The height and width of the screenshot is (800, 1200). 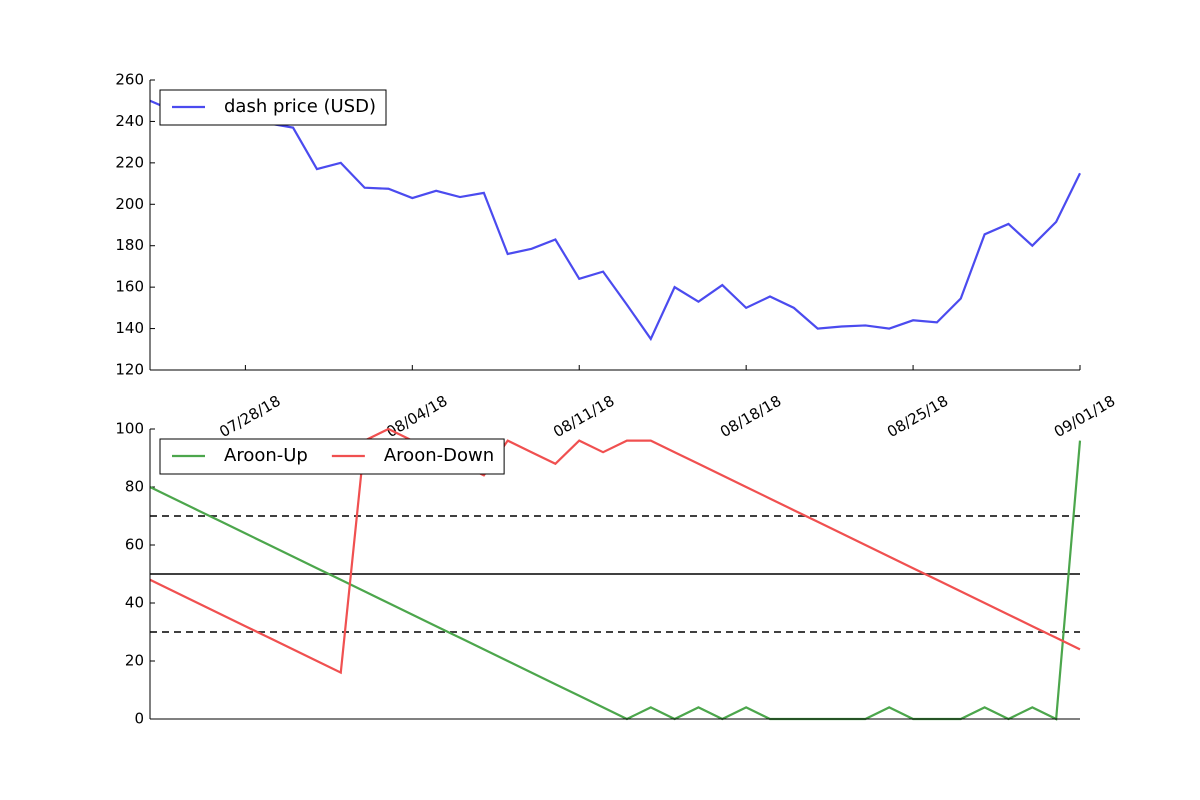 I want to click on x-tick-label: 09/01/18, so click(x=1084, y=416).